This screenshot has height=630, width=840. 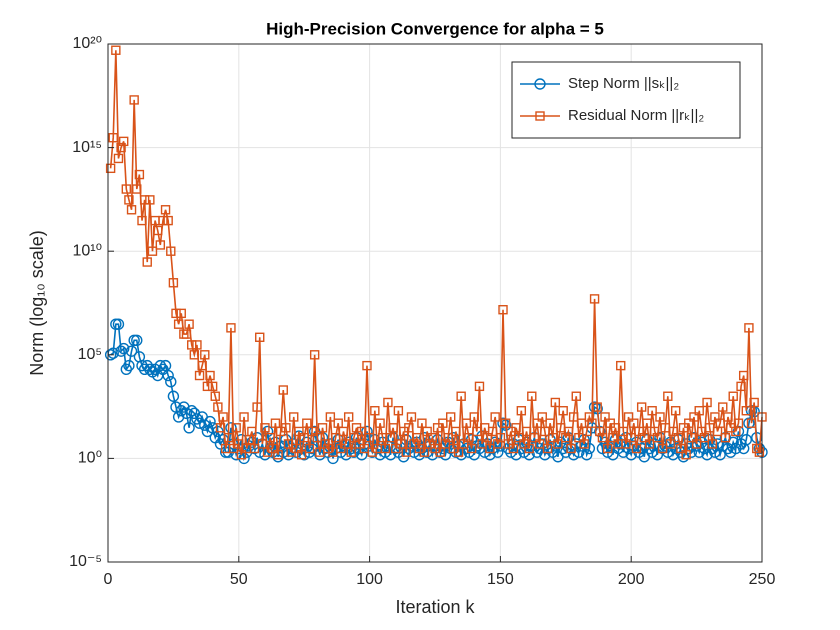 I want to click on legend-label: Step Norm ||sₖ||₂, so click(x=623, y=83).